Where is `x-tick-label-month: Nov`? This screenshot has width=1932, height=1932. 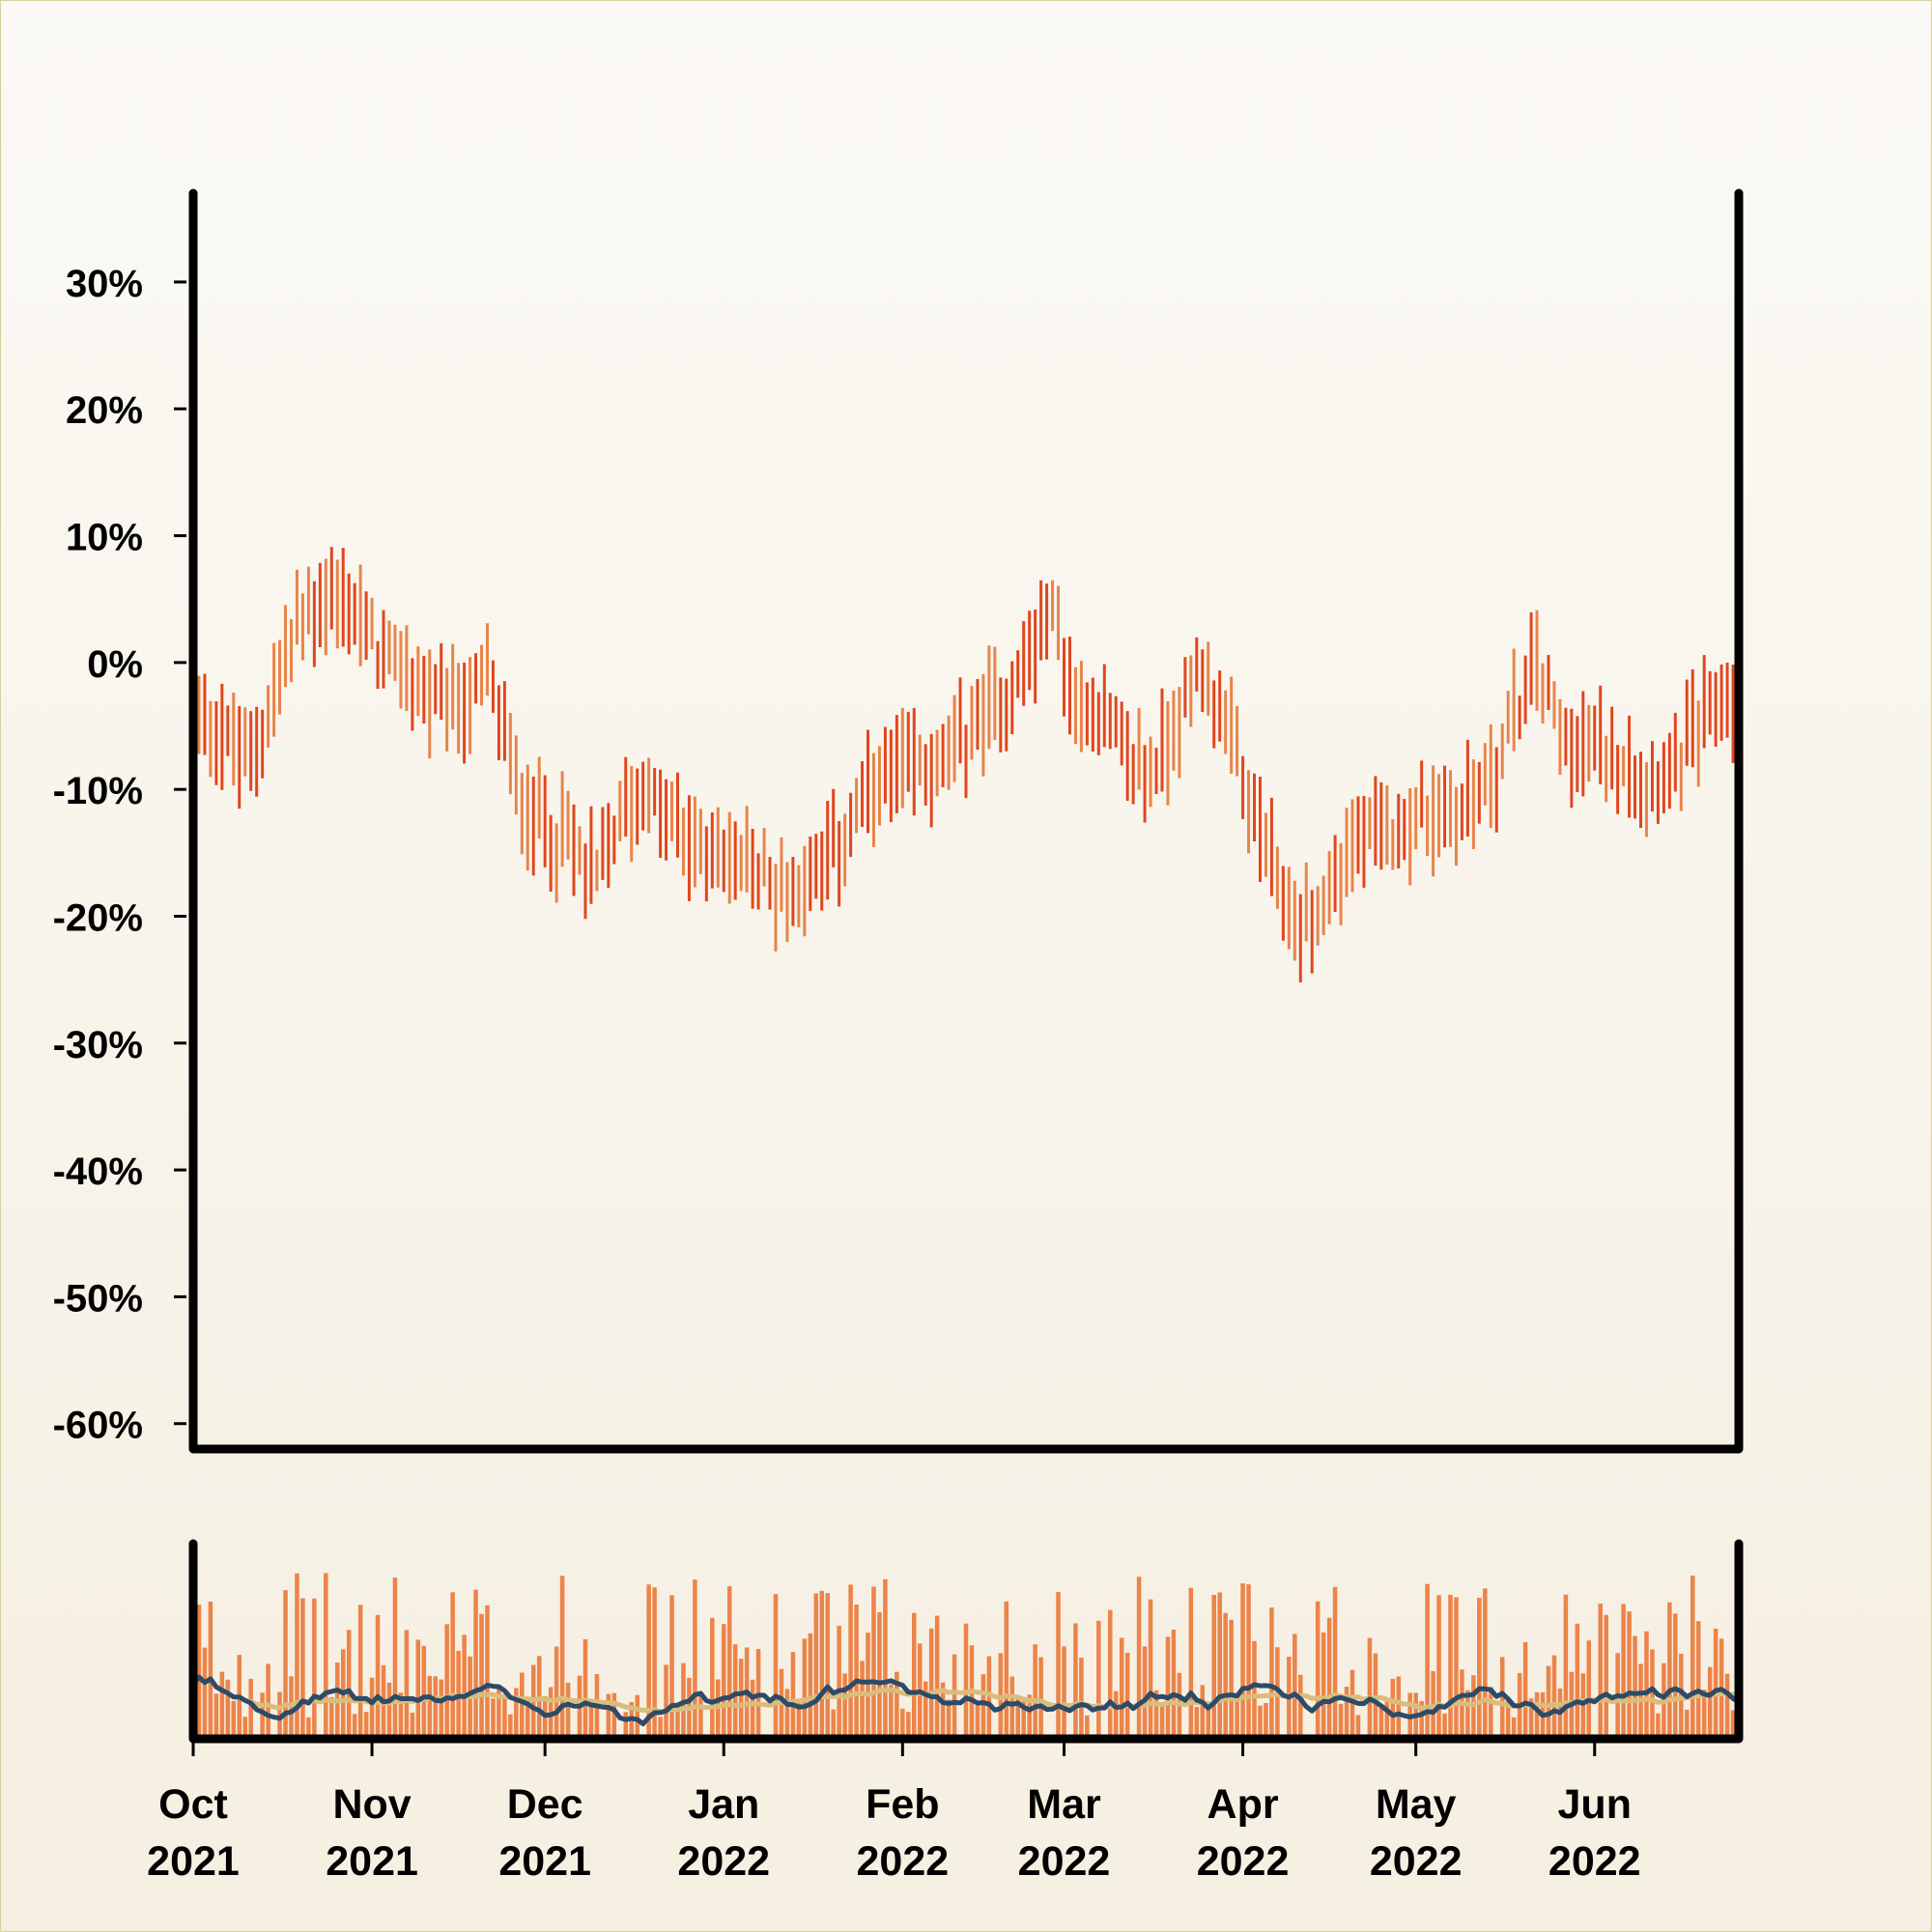
x-tick-label-month: Nov is located at coordinates (371, 1804).